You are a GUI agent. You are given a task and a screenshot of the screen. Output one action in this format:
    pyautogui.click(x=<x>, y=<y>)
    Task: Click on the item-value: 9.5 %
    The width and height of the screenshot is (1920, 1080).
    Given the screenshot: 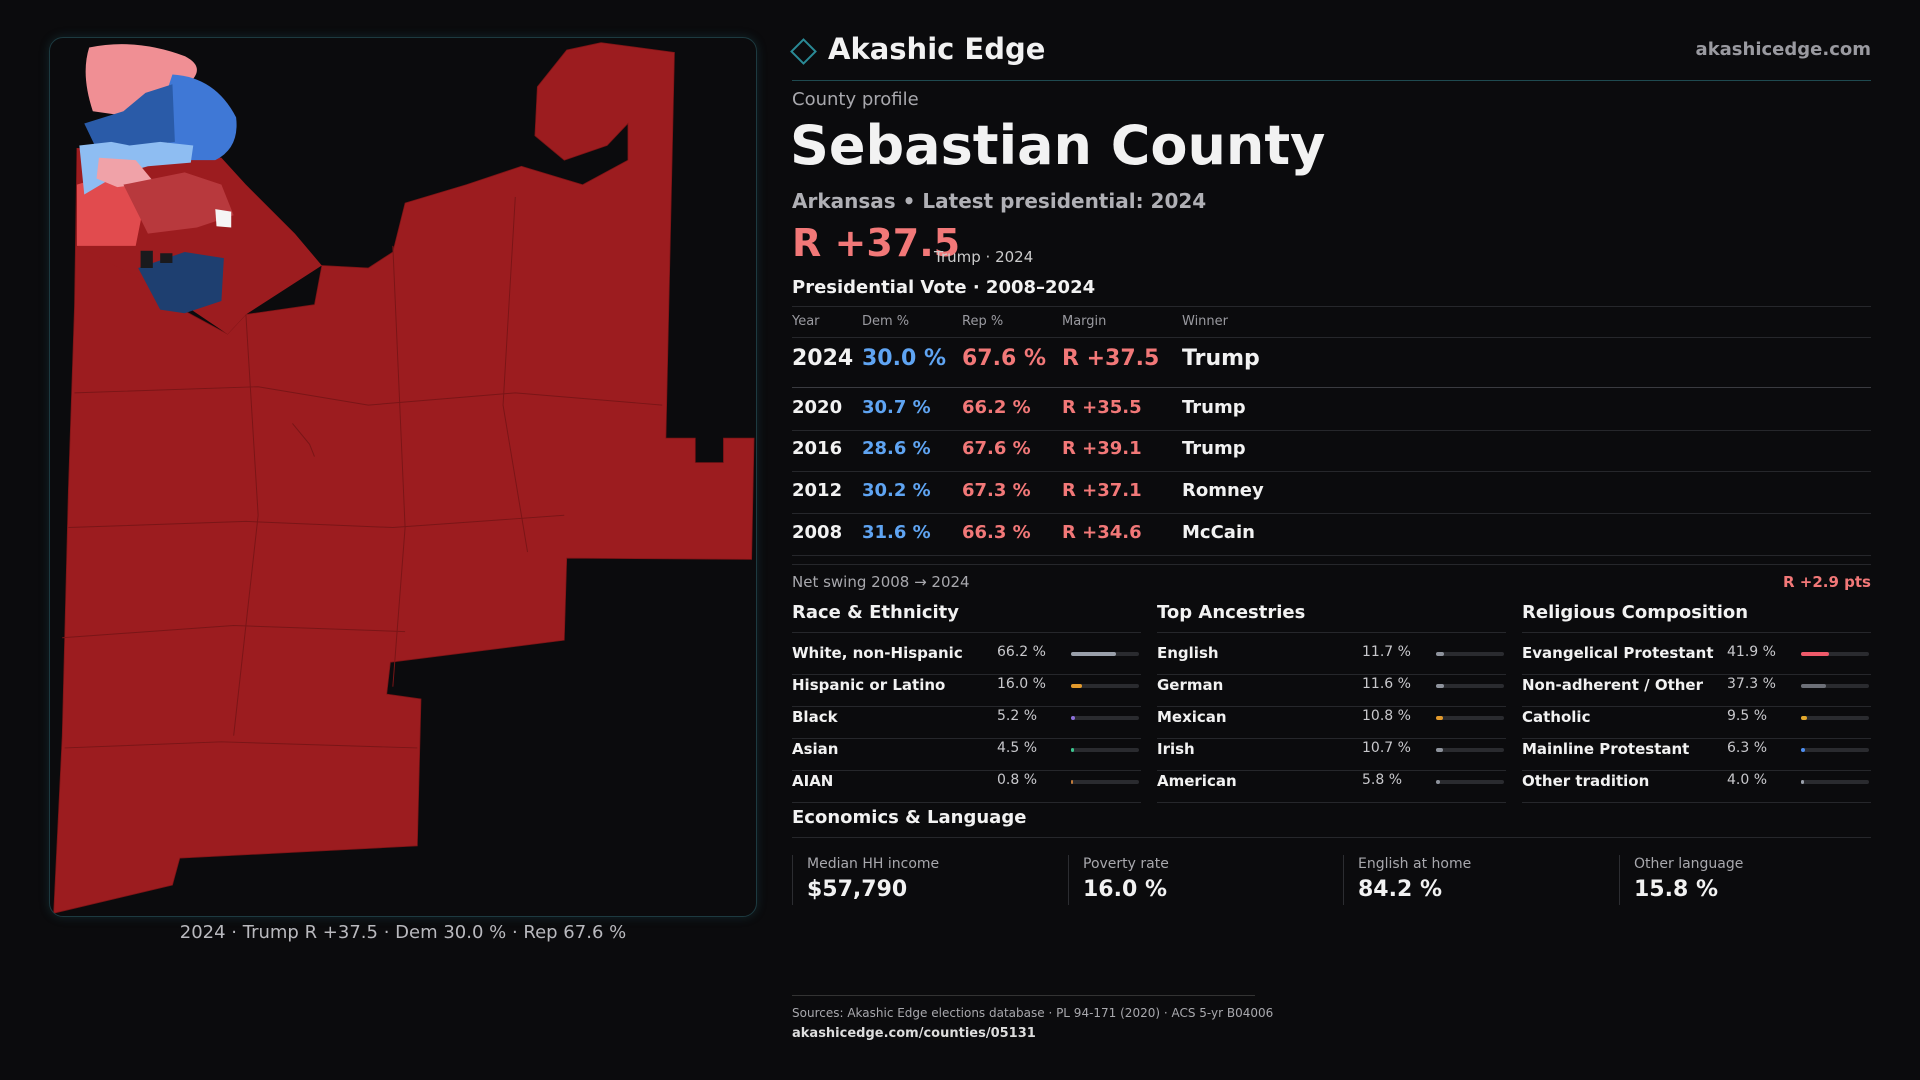 What is the action you would take?
    pyautogui.click(x=1747, y=716)
    